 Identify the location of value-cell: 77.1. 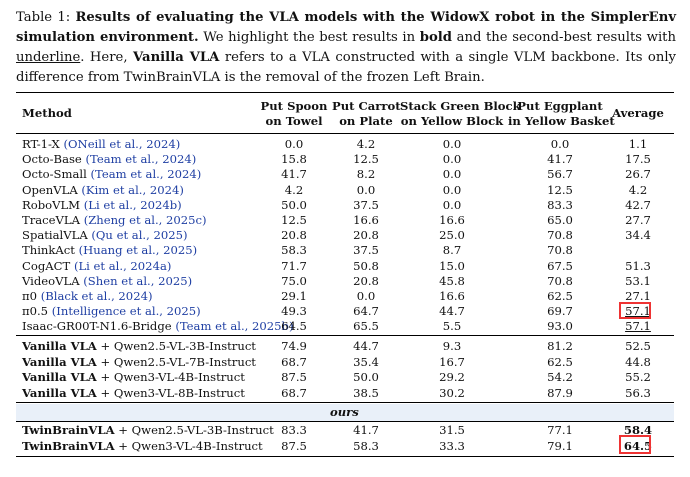
(560, 430).